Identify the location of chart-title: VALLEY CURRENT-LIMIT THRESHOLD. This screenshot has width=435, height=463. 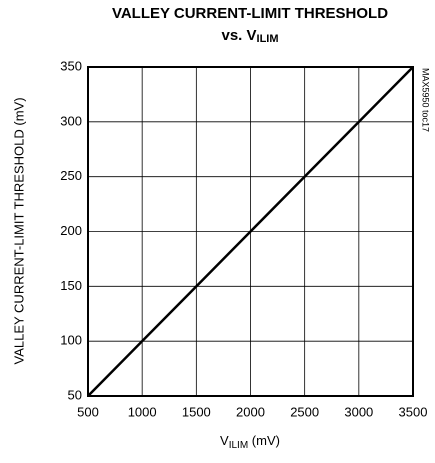
(250, 13).